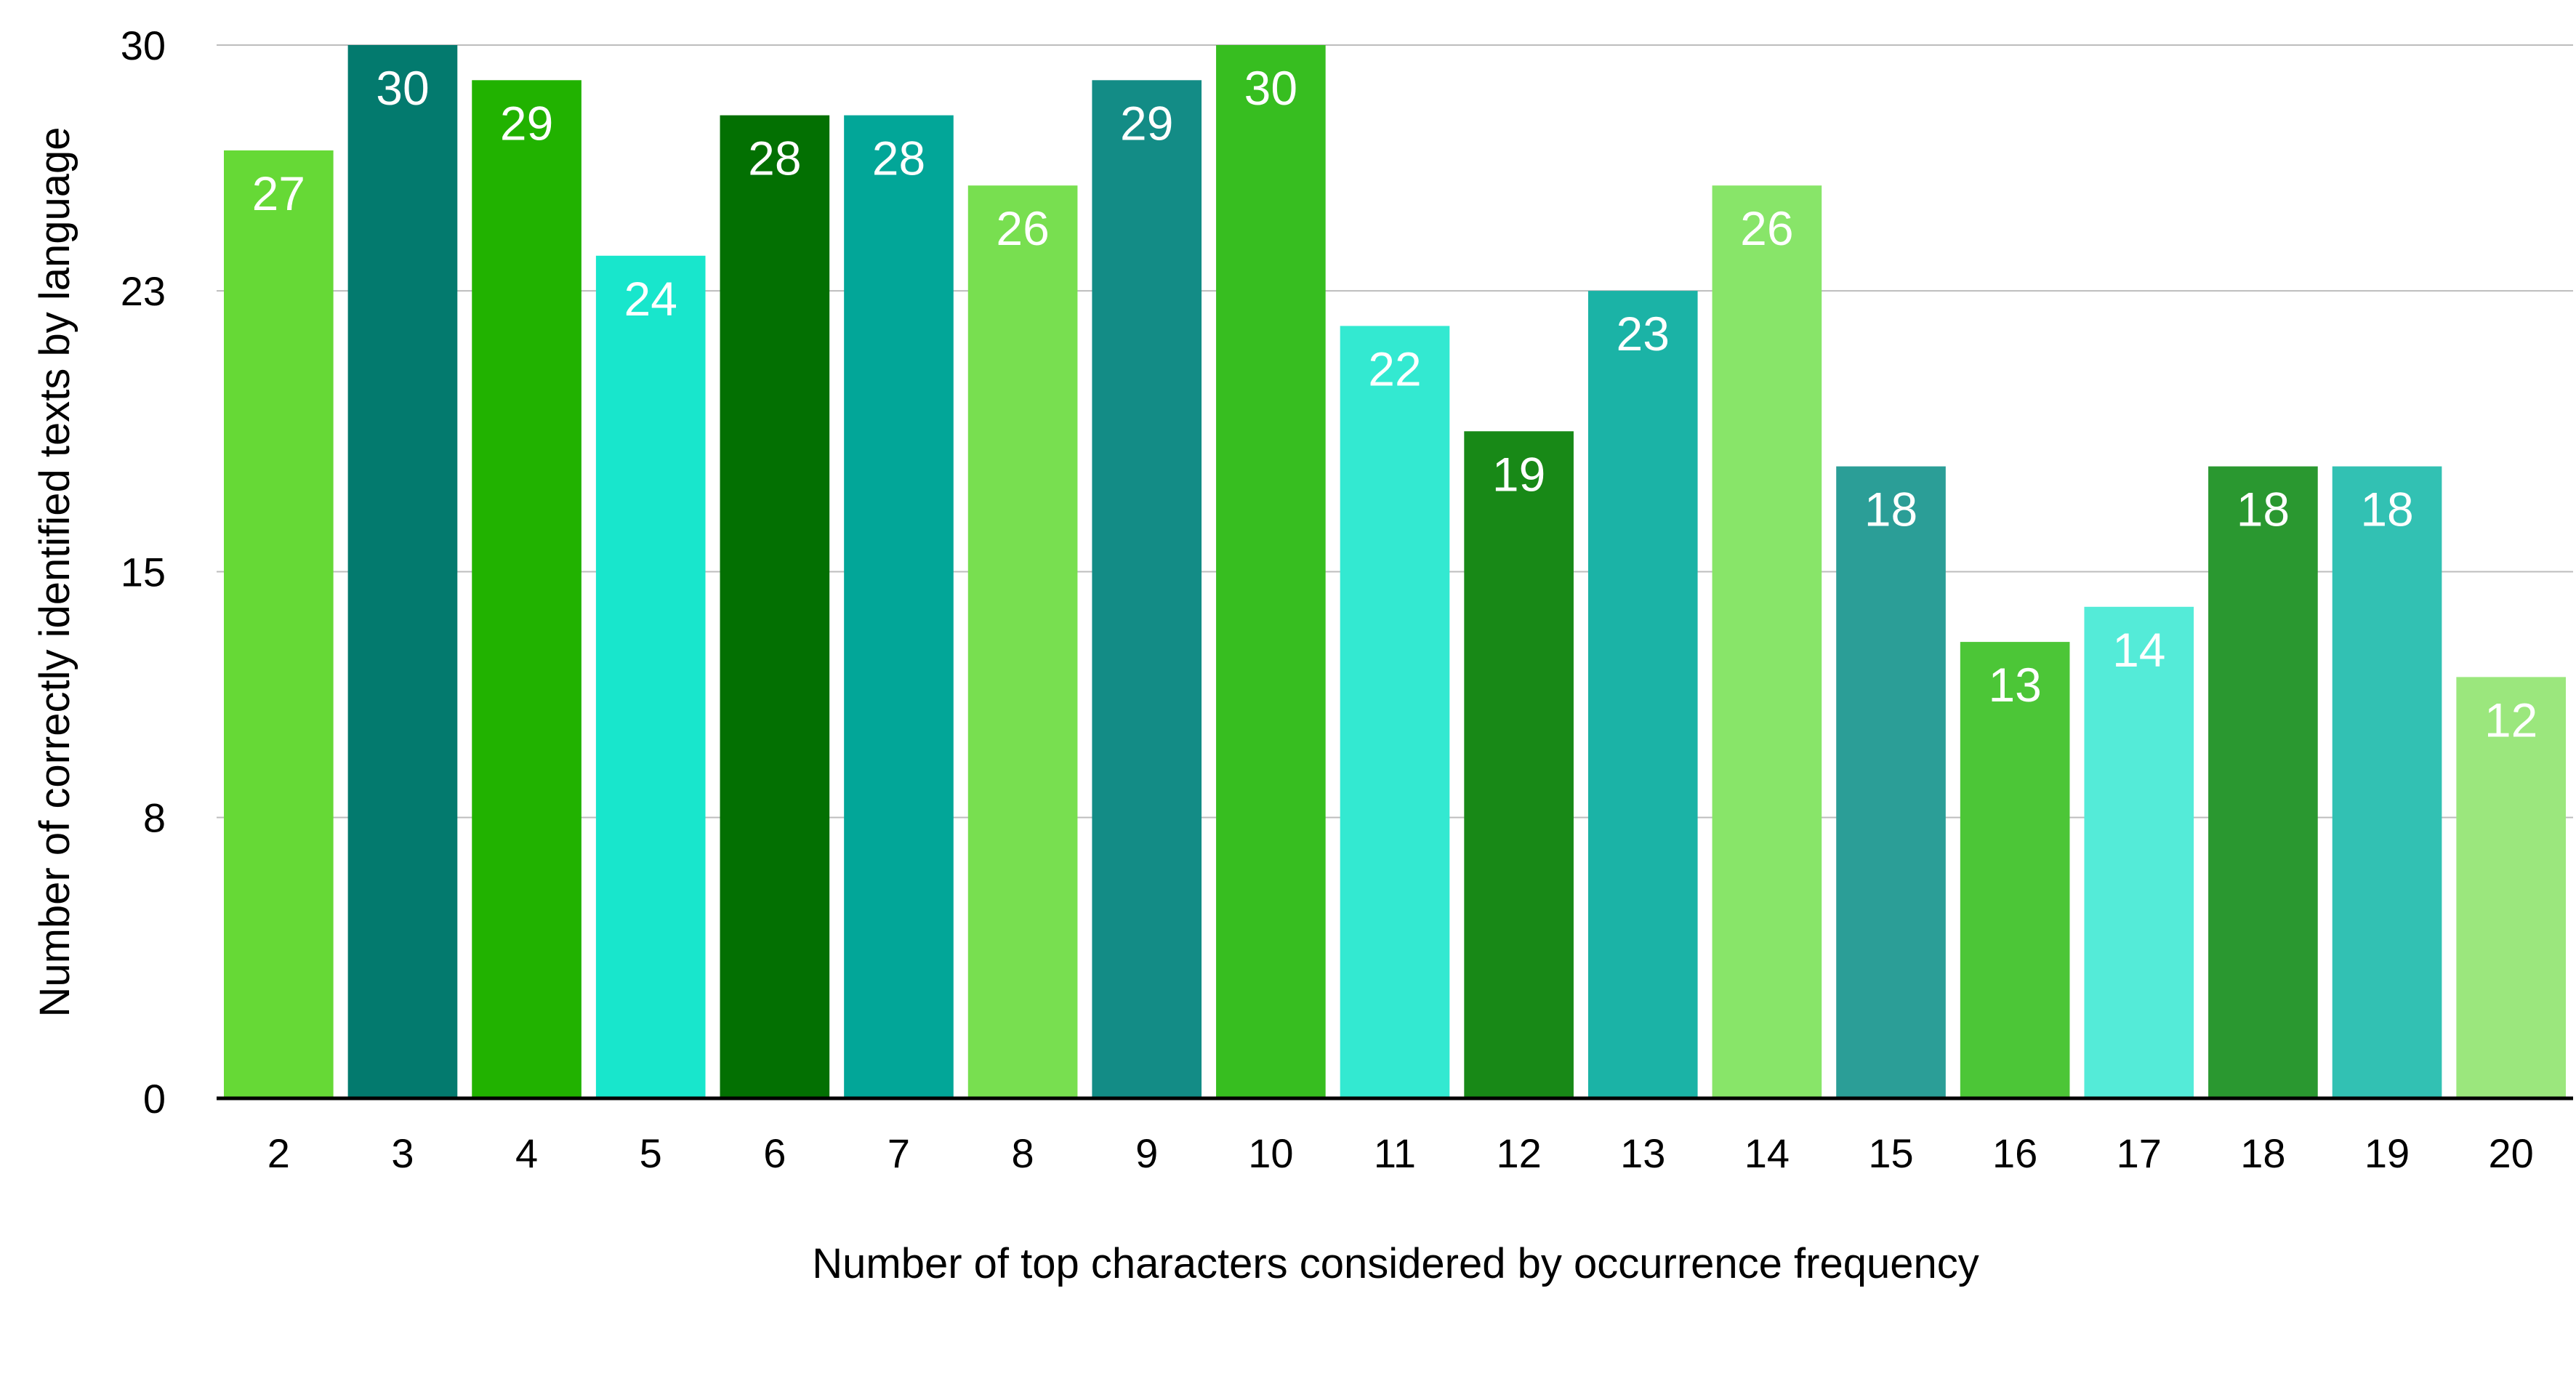 This screenshot has width=2576, height=1384. I want to click on x-tick-label: 4, so click(526, 1153).